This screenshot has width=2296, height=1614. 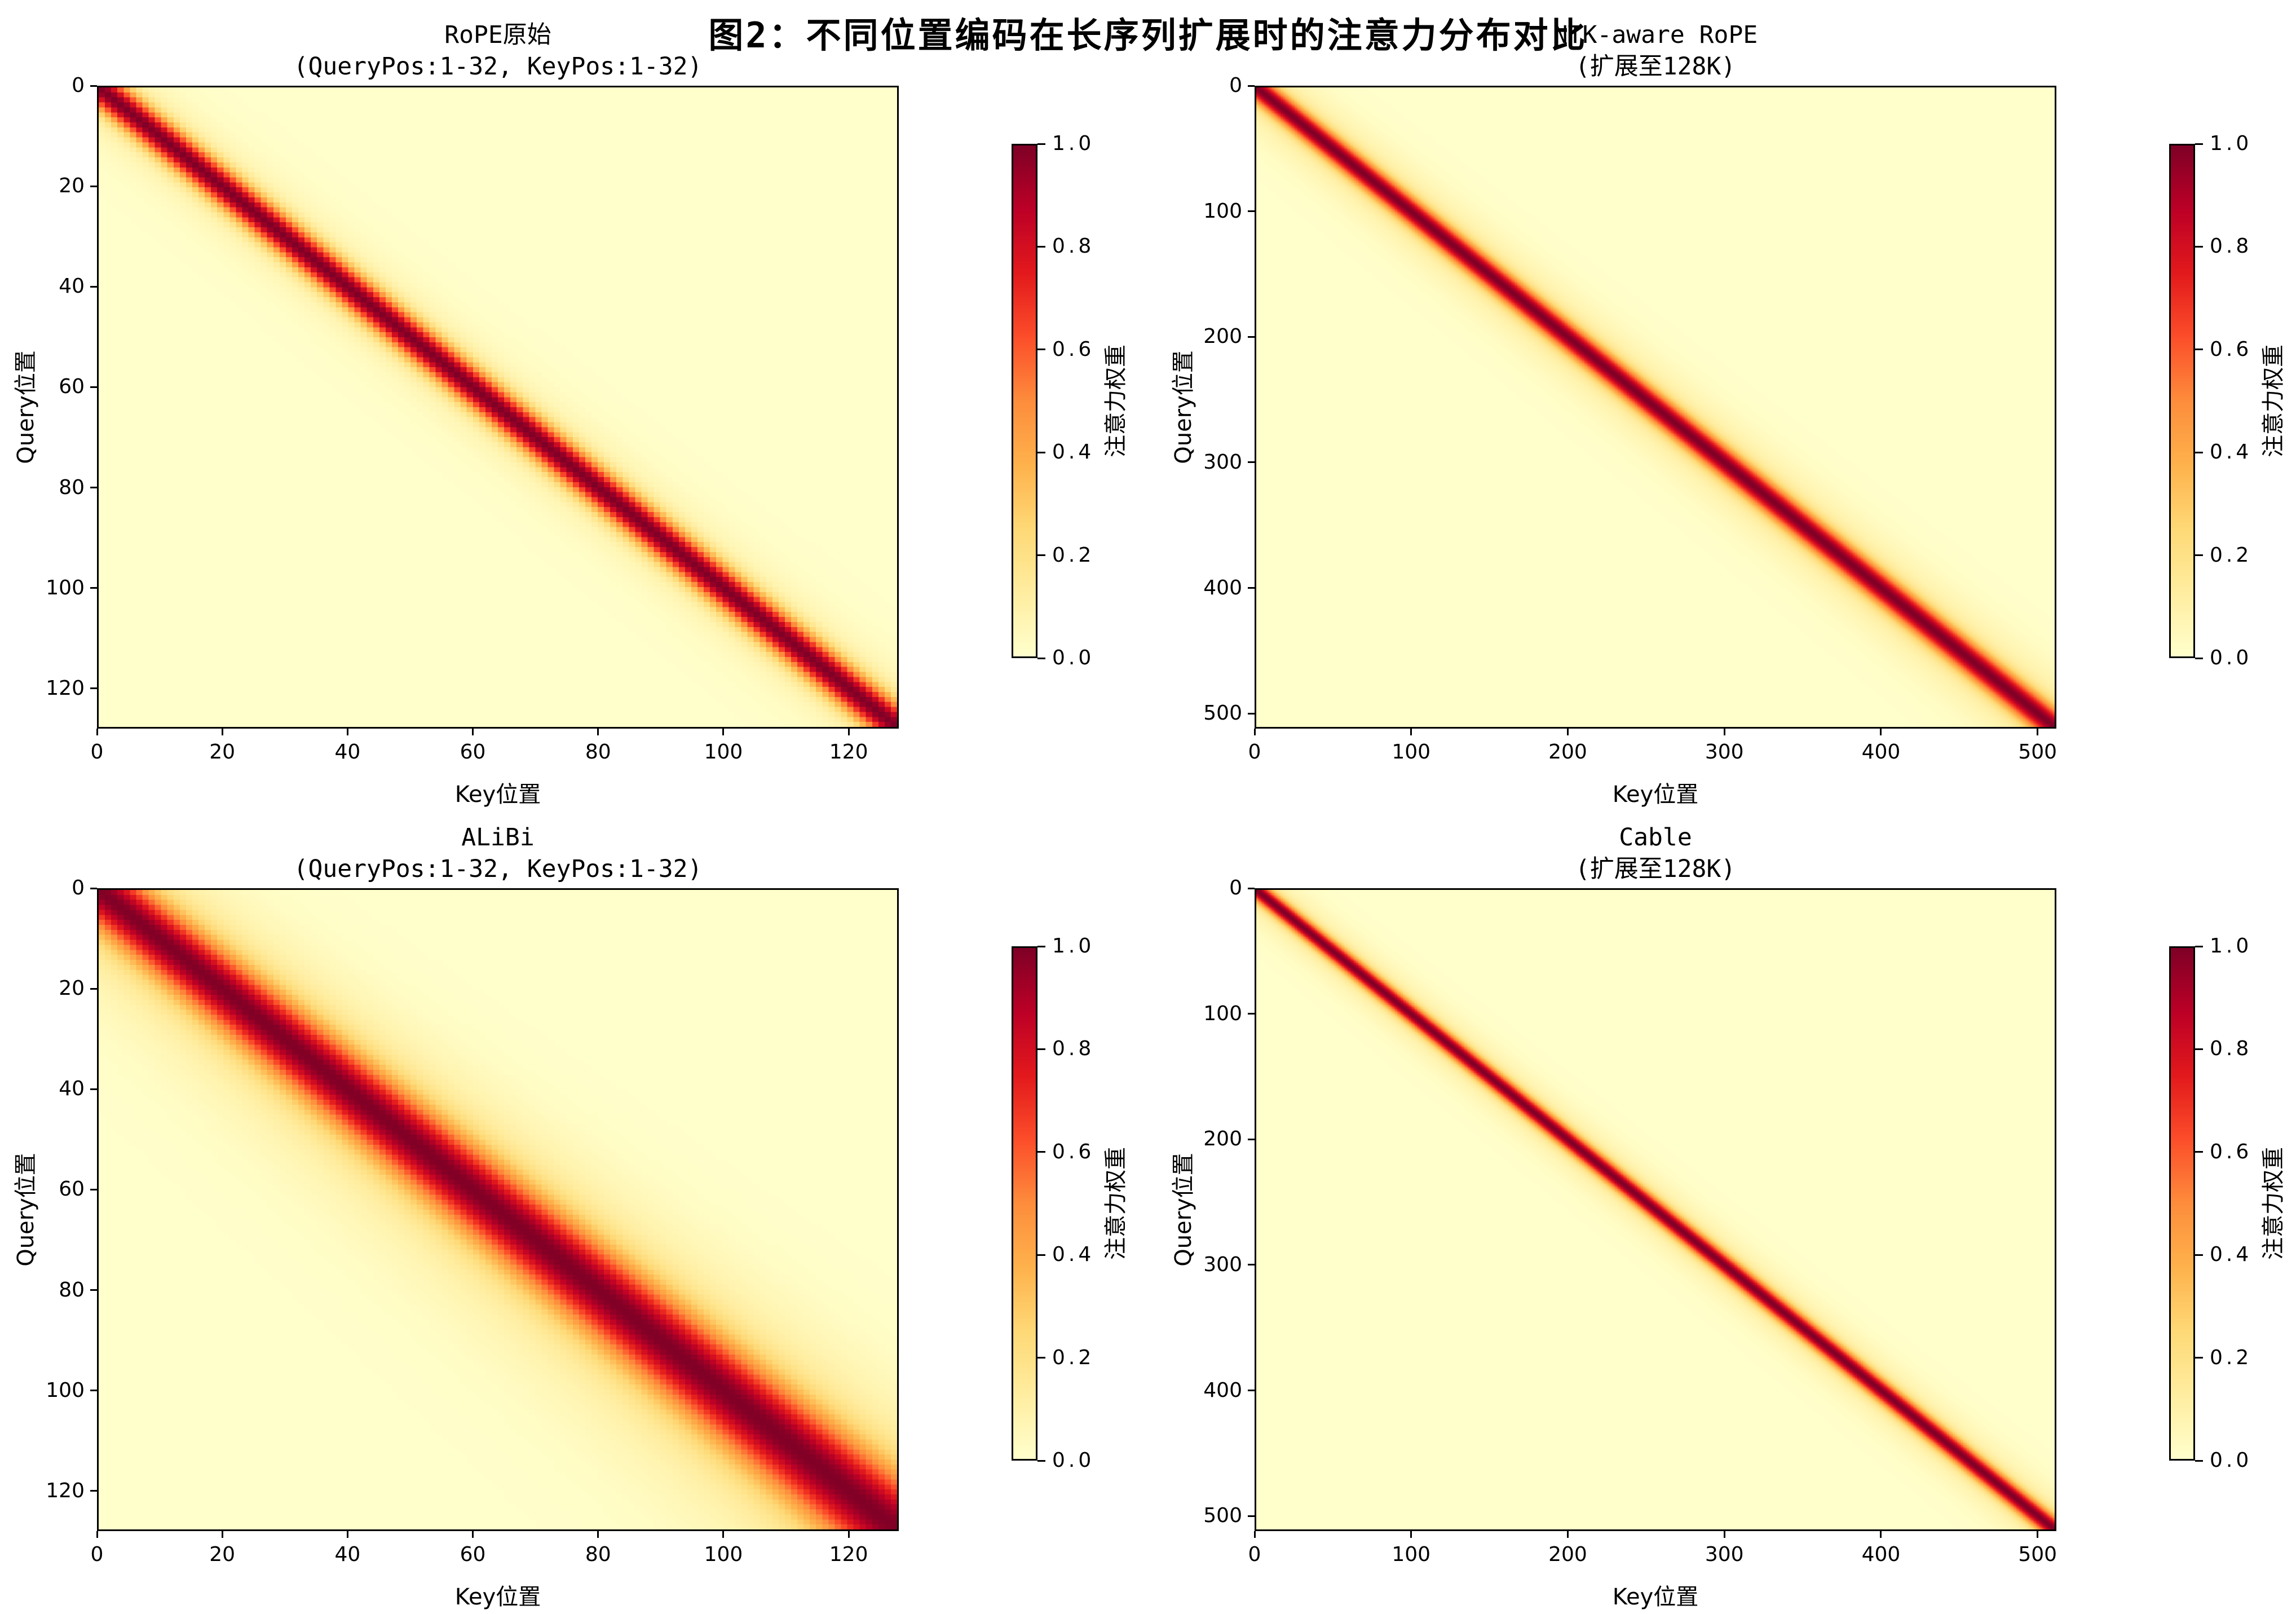 What do you see at coordinates (72, 487) in the screenshot?
I see `y-tick-label: 80` at bounding box center [72, 487].